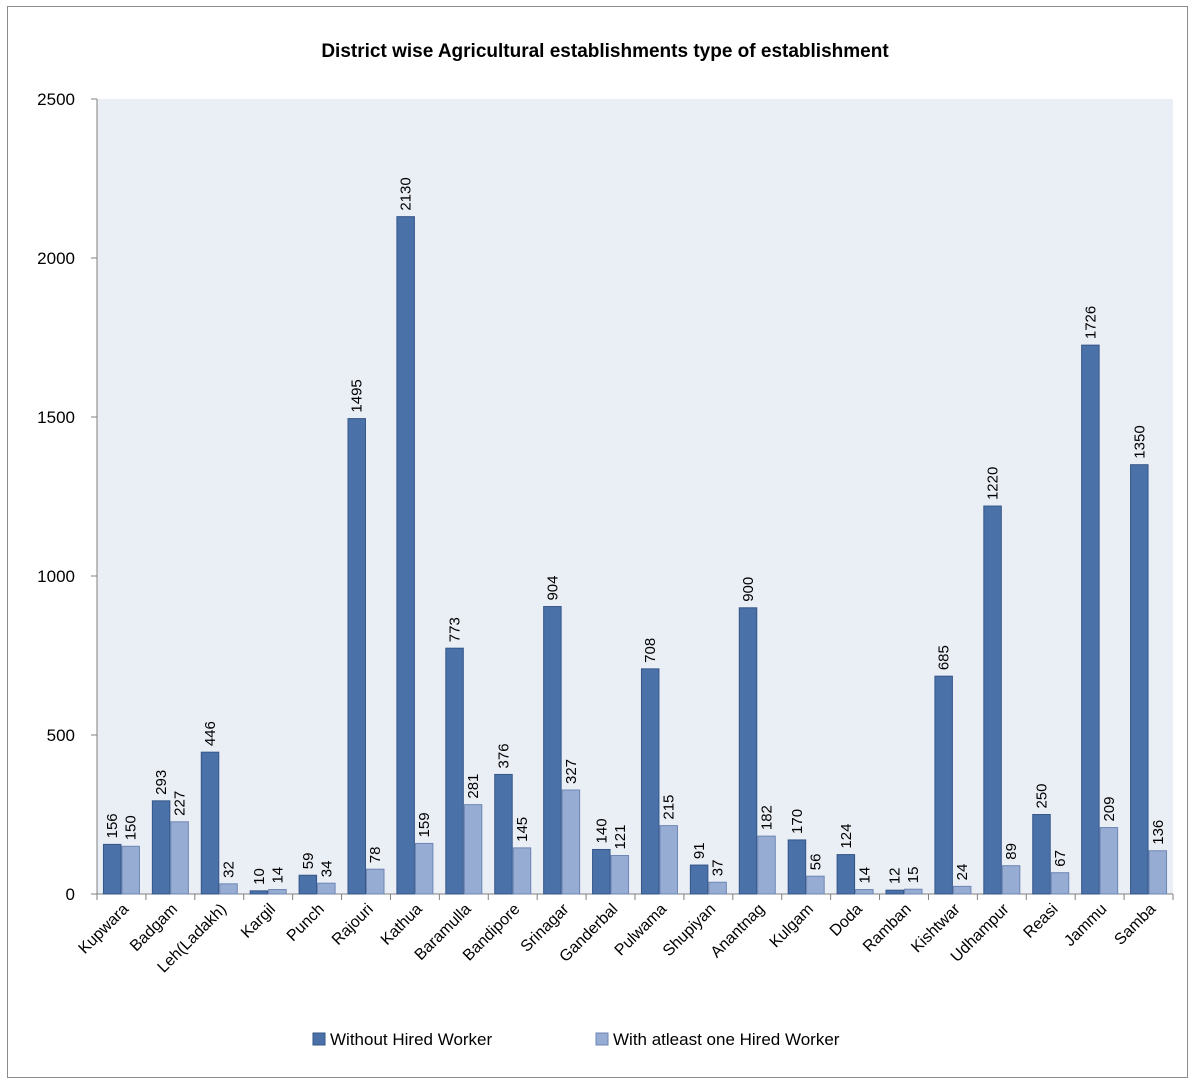 The width and height of the screenshot is (1193, 1084). Describe the element at coordinates (353, 925) in the screenshot. I see `x-tick-label: Rajouri` at that location.